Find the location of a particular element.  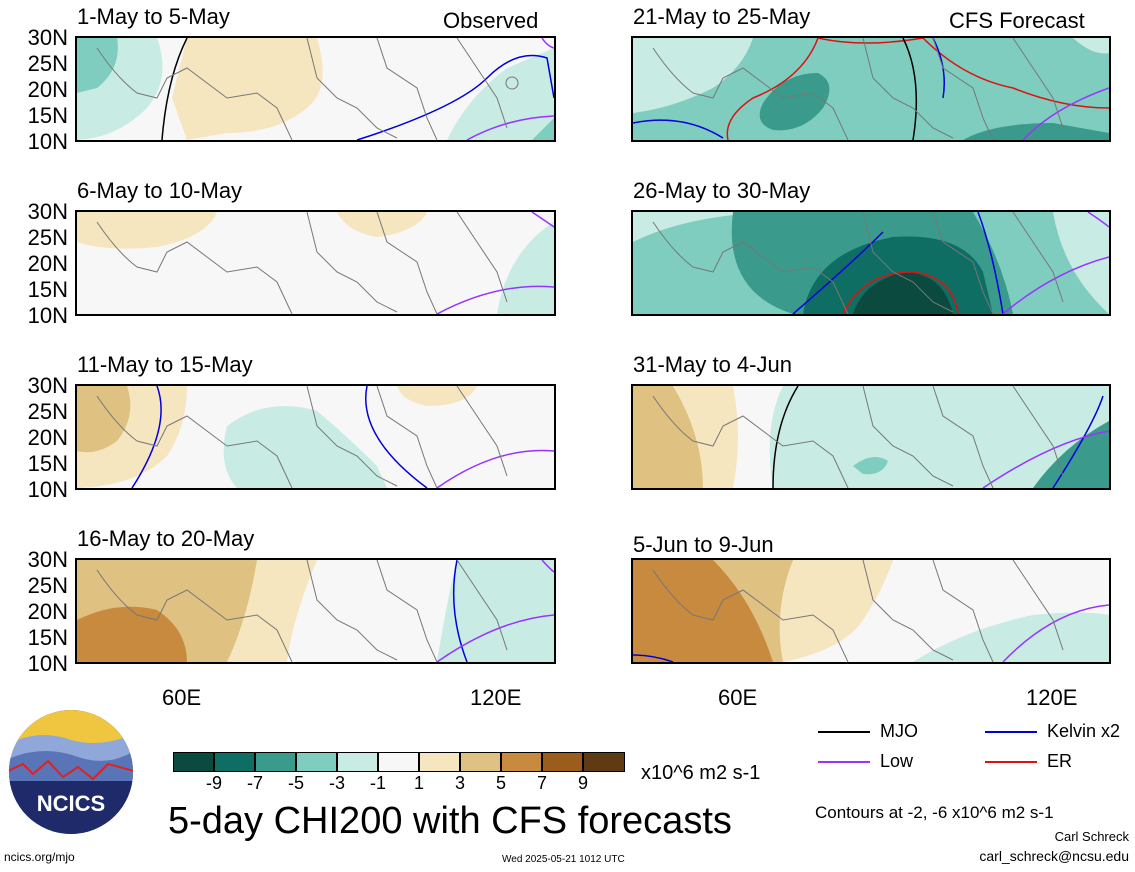

panel-3-title: 6-May to 10-May is located at coordinates (160, 190).